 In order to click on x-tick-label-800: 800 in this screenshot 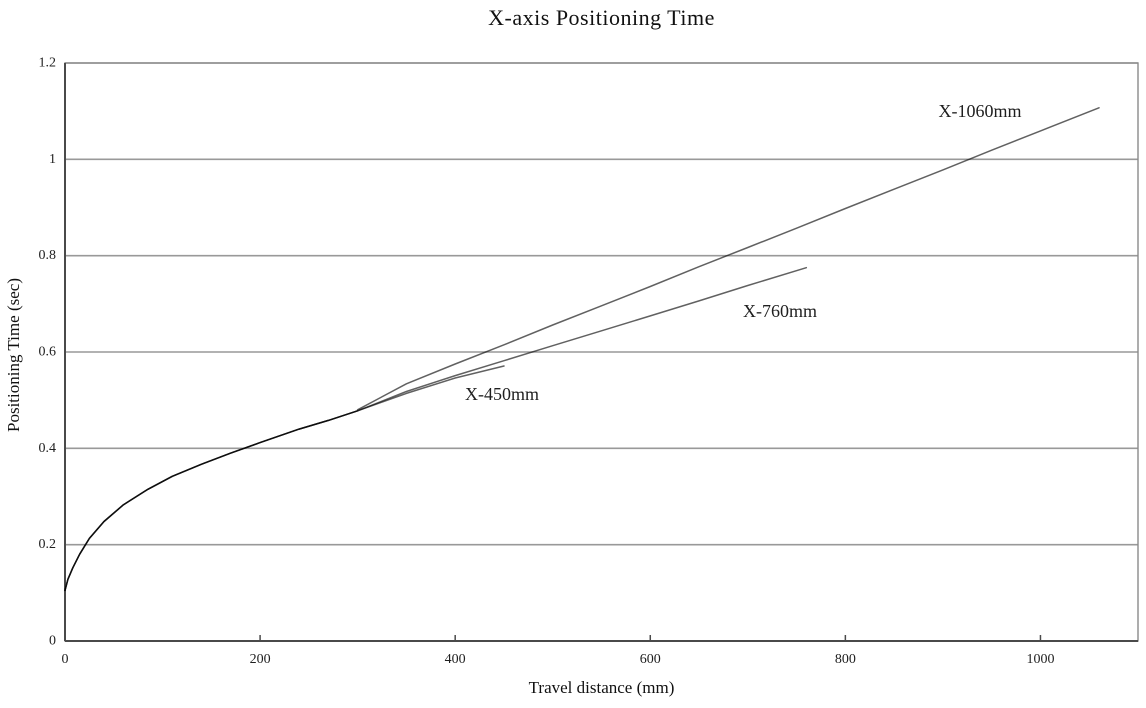, I will do `click(845, 659)`.